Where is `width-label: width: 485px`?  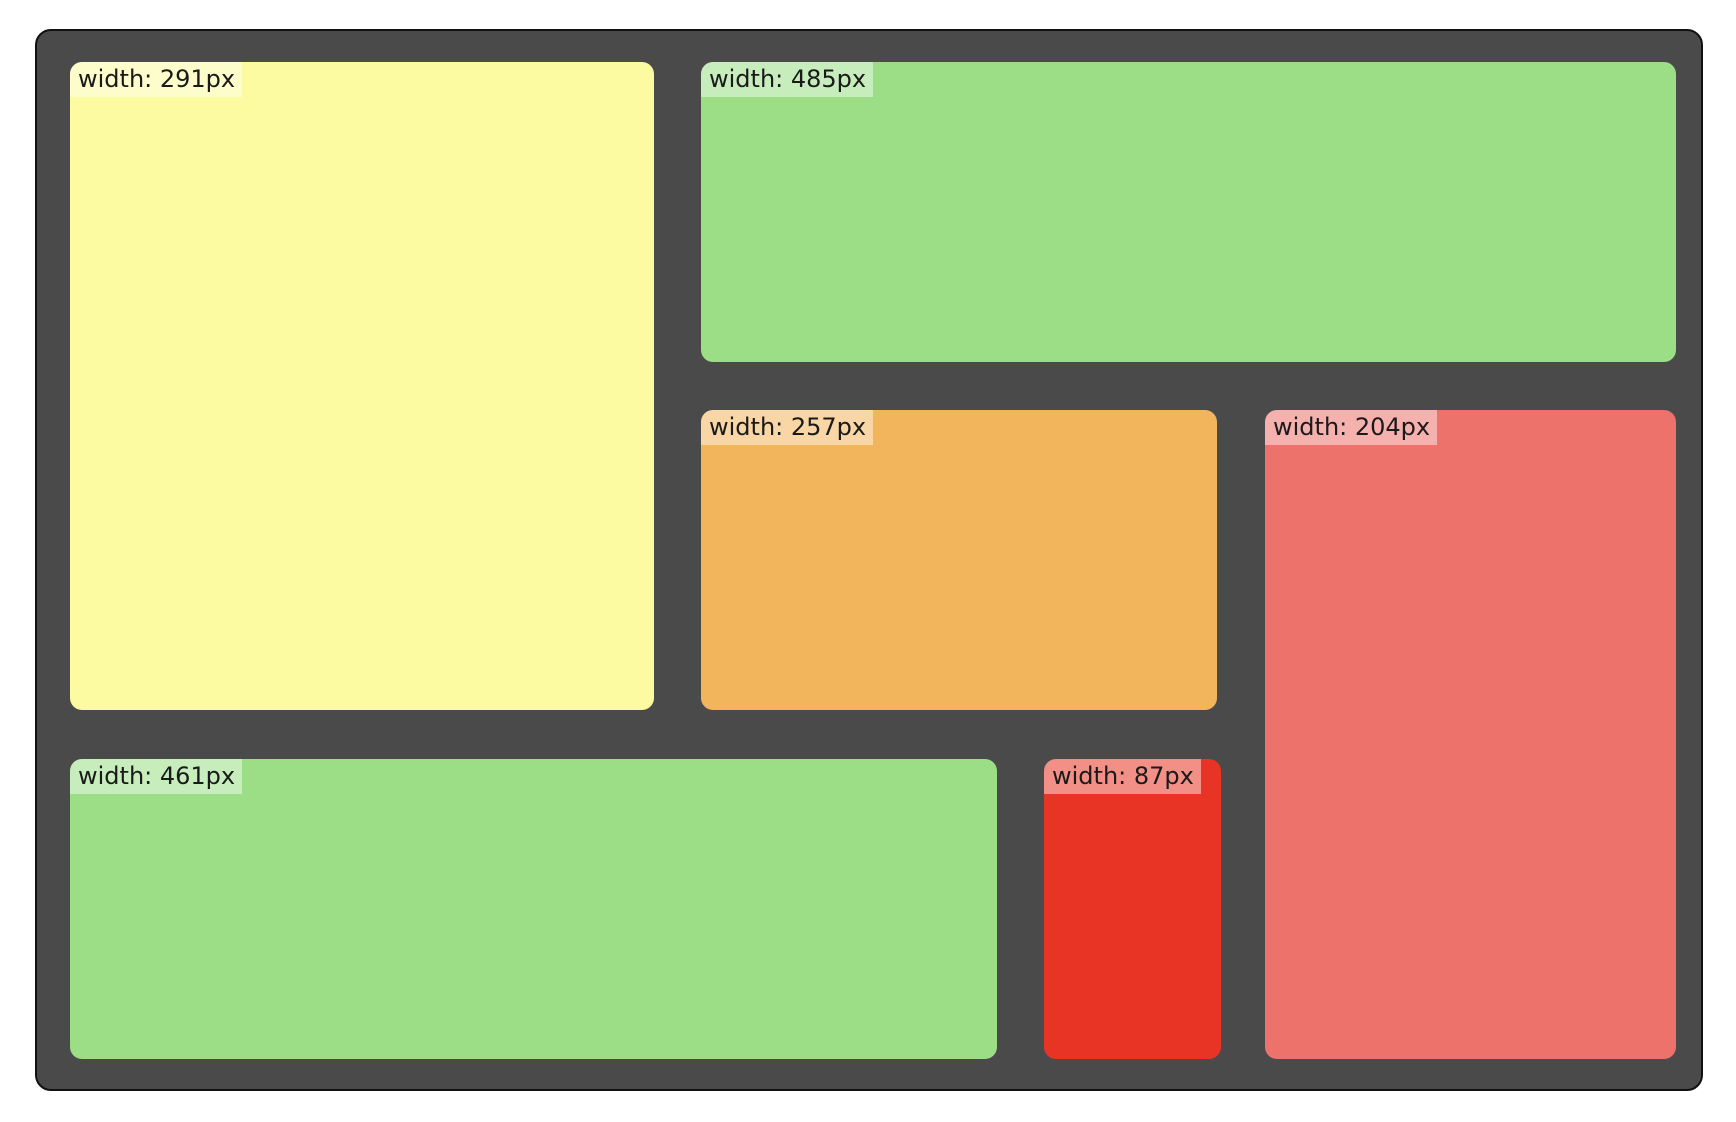 width-label: width: 485px is located at coordinates (787, 79).